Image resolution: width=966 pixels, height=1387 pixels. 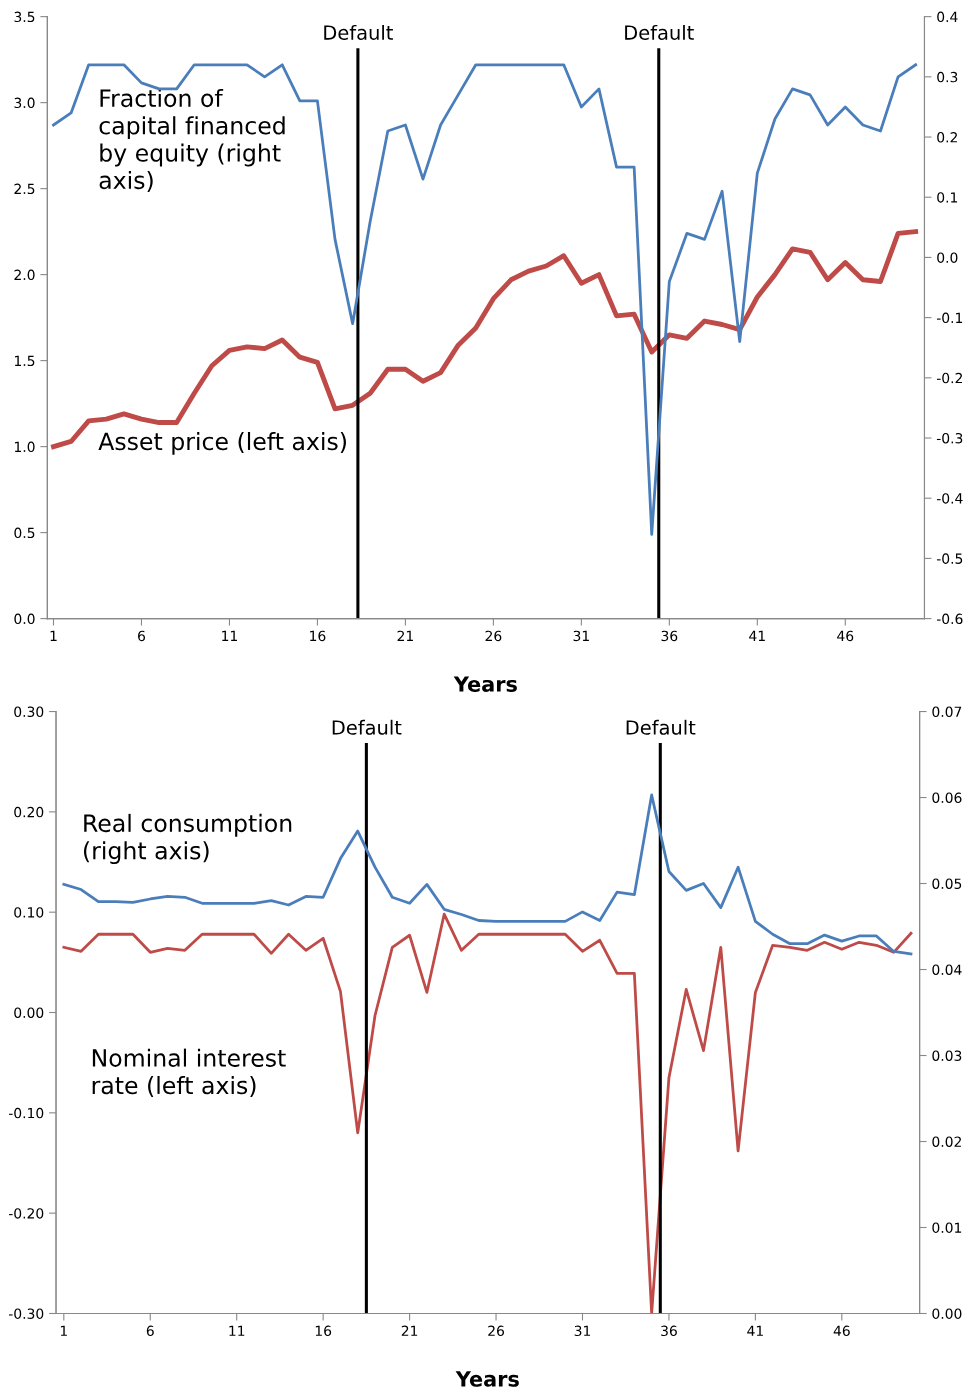 I want to click on y2-tick-label: -0.5, so click(x=949, y=558).